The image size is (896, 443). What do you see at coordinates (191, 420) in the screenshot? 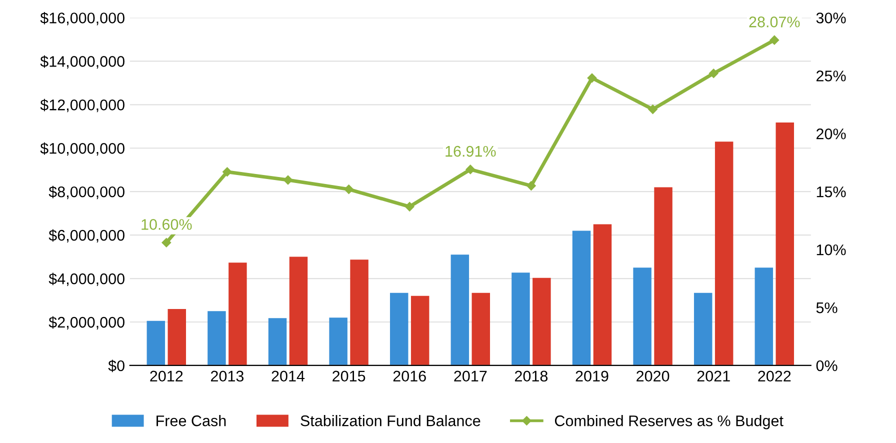
I see `legend-label: Free Cash` at bounding box center [191, 420].